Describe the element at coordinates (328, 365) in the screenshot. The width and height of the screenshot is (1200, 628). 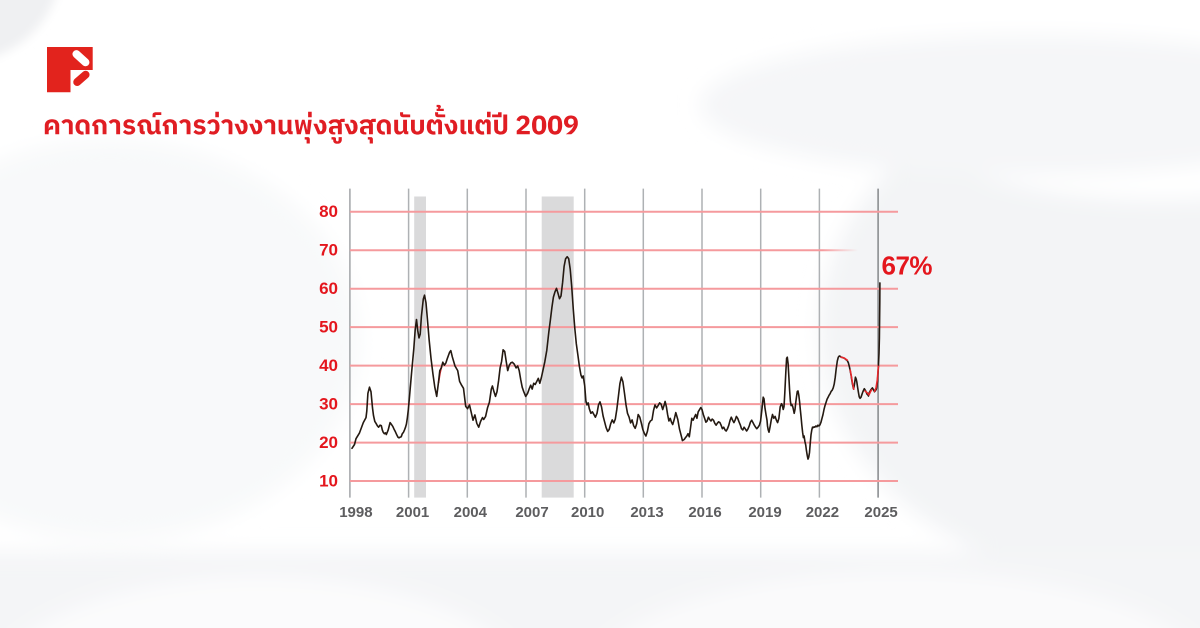
I see `svg-text: 40` at that location.